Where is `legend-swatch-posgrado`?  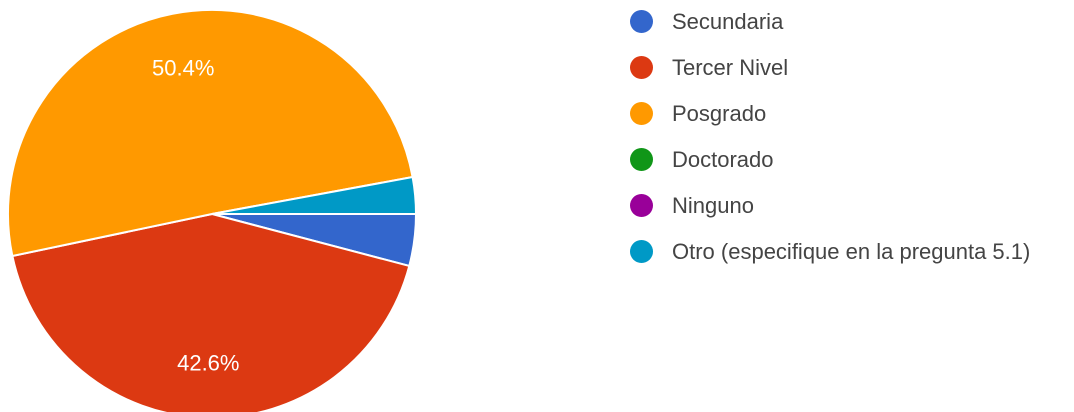
legend-swatch-posgrado is located at coordinates (641, 113).